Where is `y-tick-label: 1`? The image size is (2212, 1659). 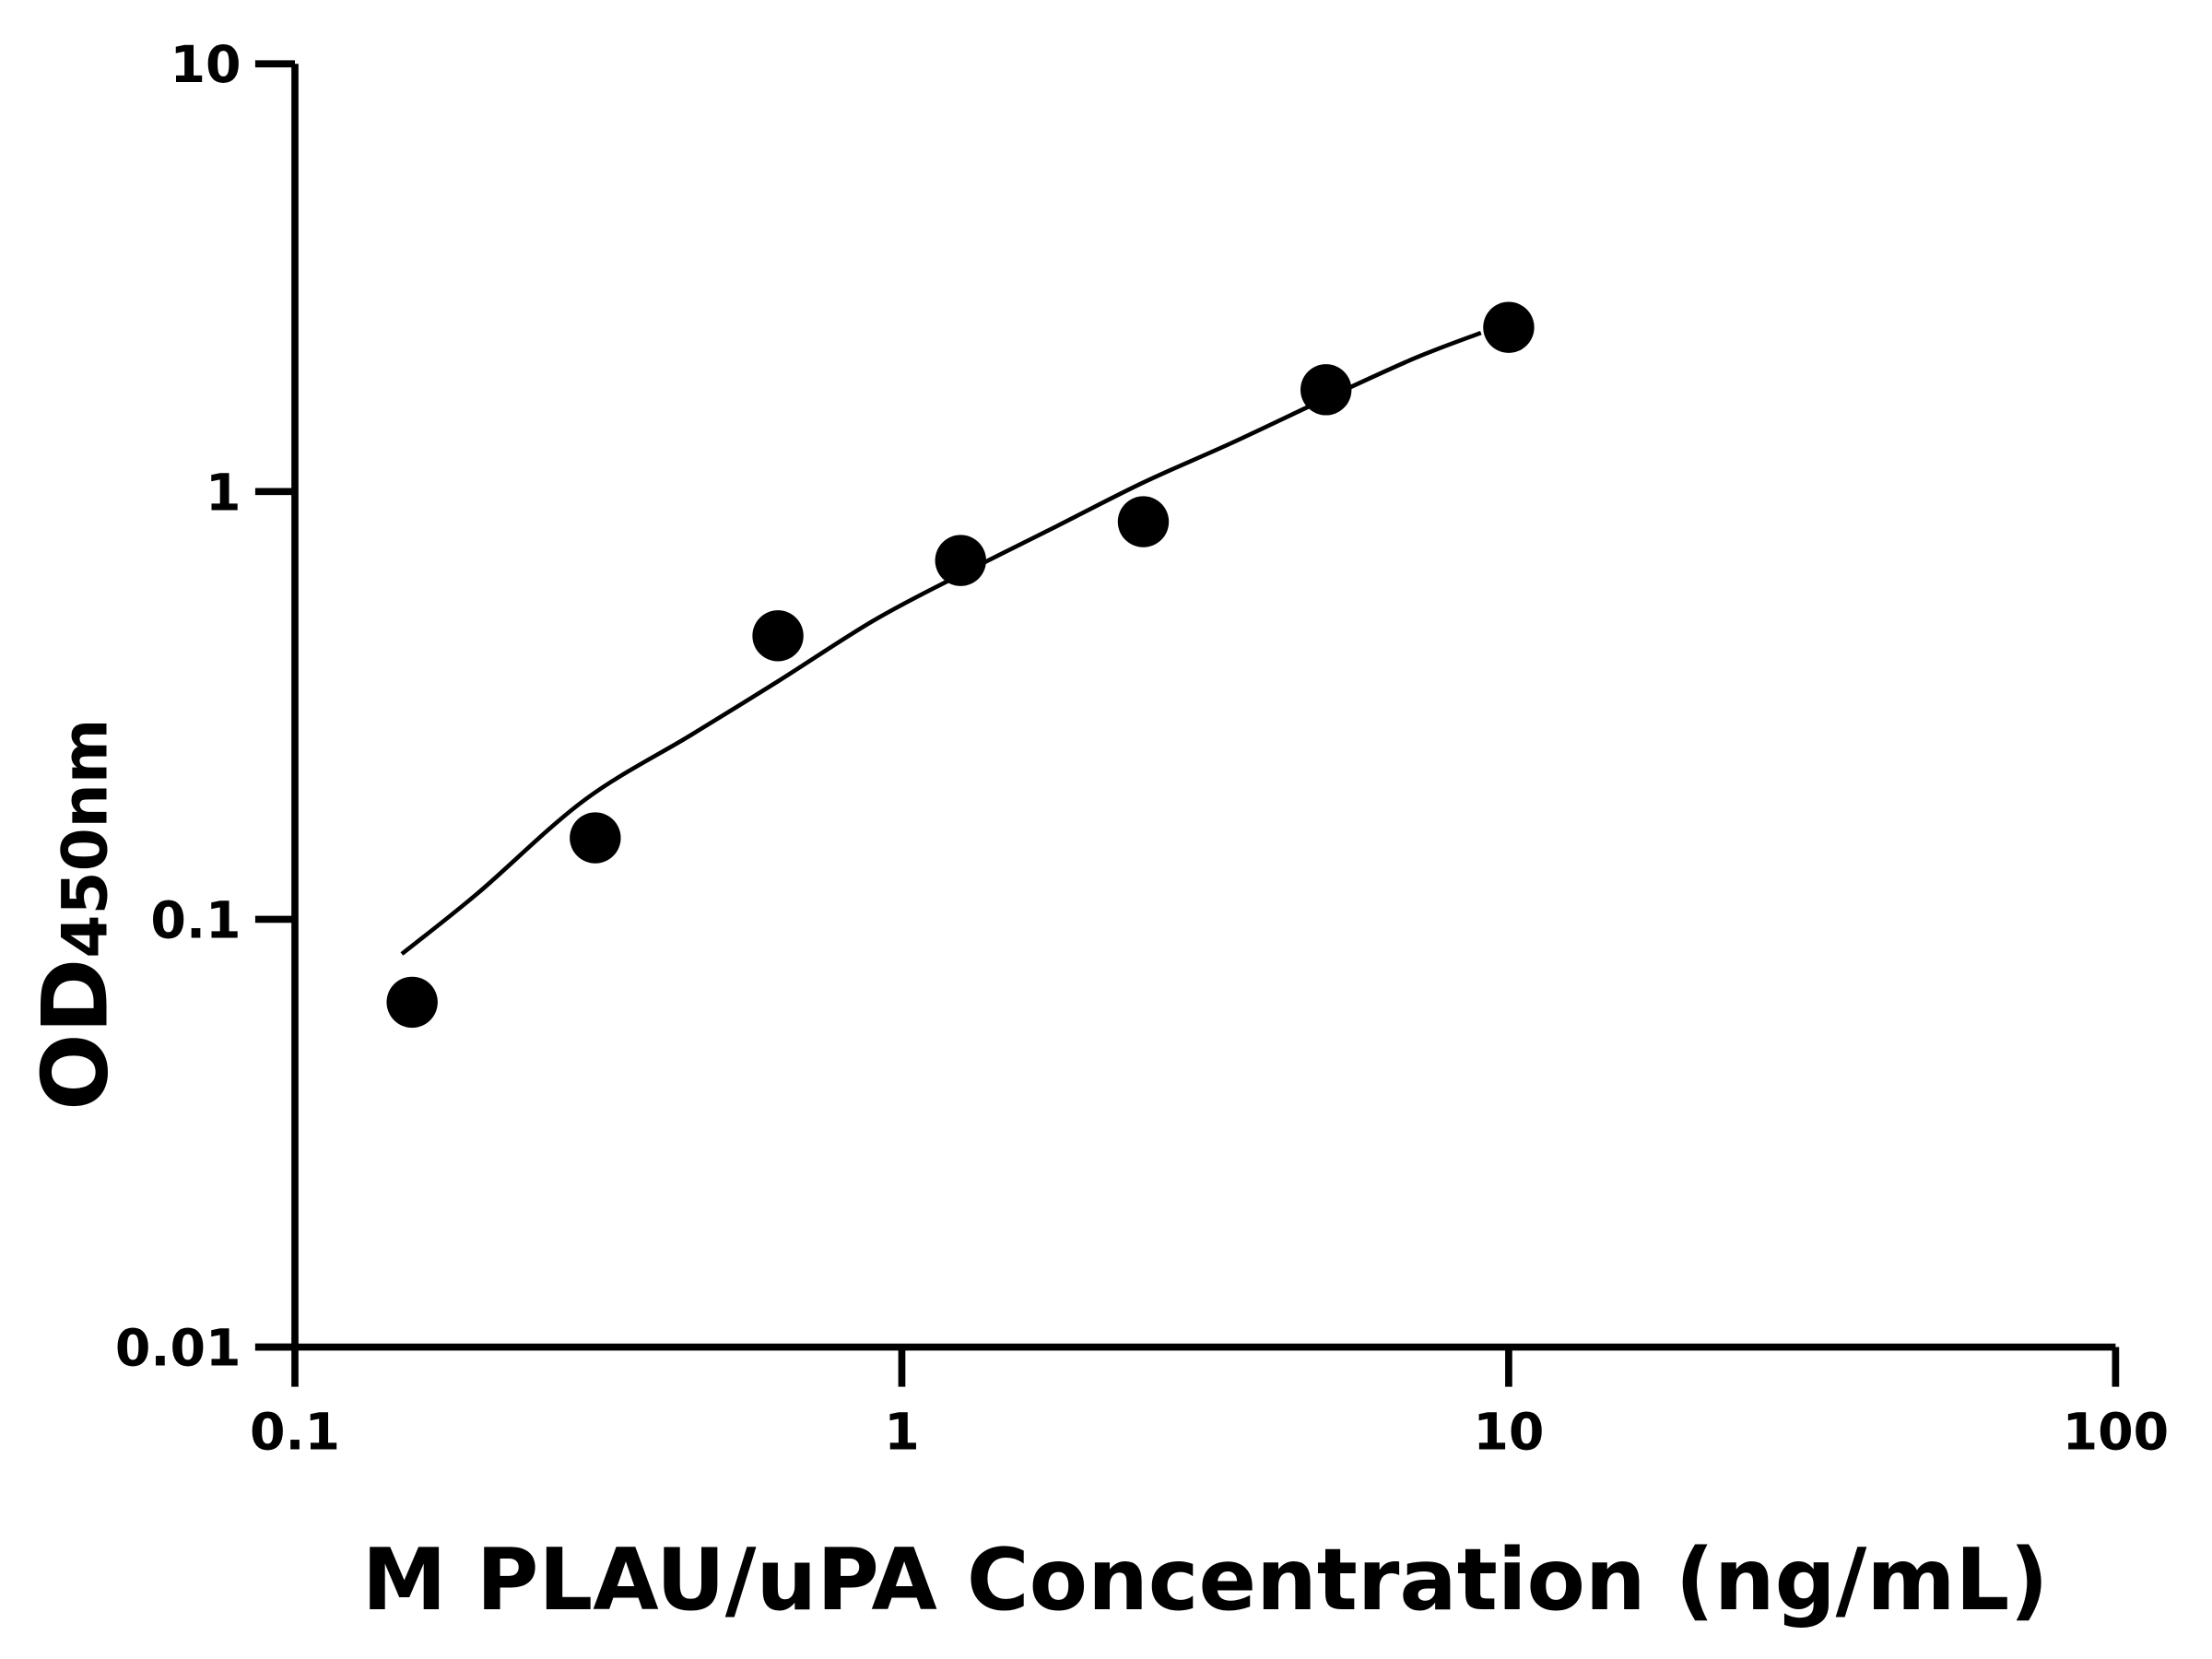 y-tick-label: 1 is located at coordinates (223, 493).